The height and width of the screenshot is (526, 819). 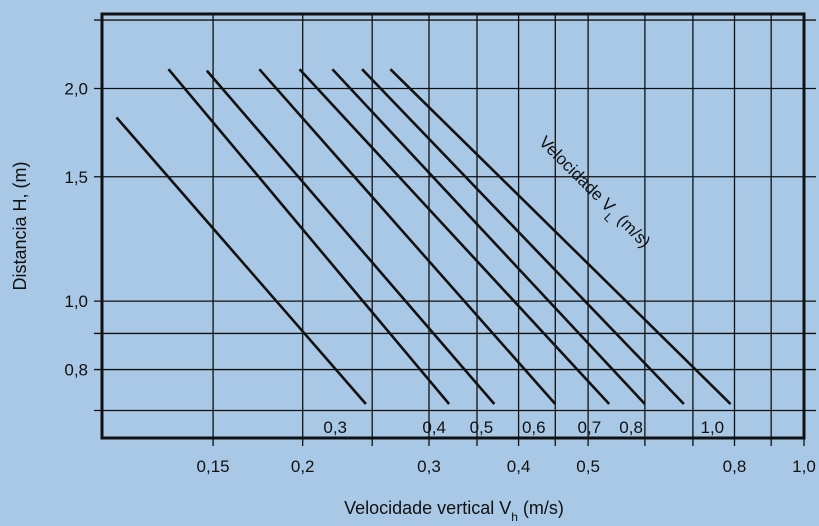 What do you see at coordinates (76, 301) in the screenshot?
I see `y-tick-label: 1,0` at bounding box center [76, 301].